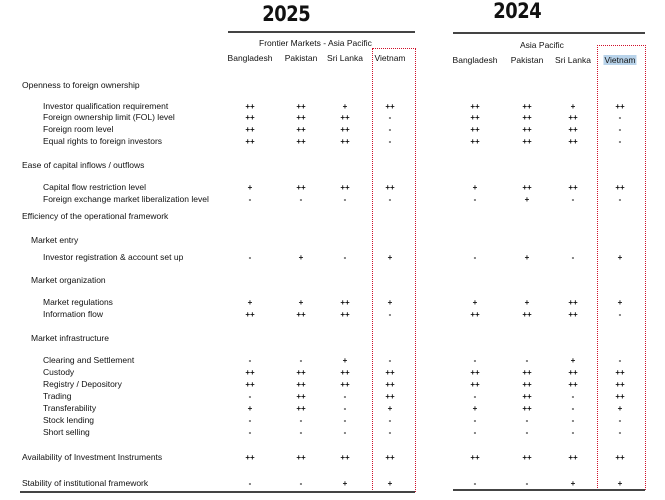 The width and height of the screenshot is (665, 500). I want to click on row-label: Foreign room level, so click(78, 129).